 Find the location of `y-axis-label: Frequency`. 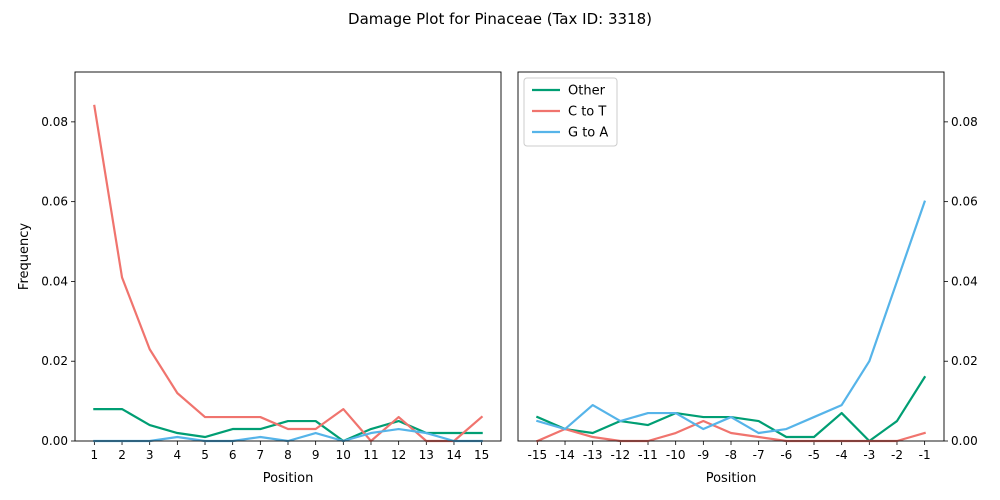

y-axis-label: Frequency is located at coordinates (24, 256).